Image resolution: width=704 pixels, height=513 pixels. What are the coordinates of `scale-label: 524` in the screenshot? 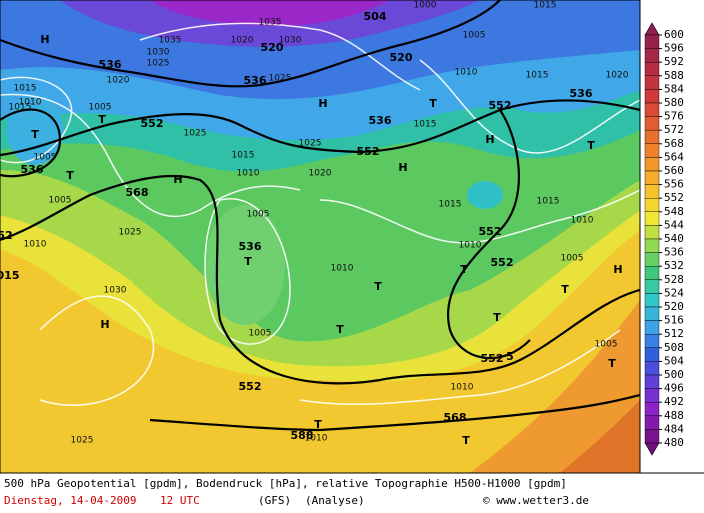 It's located at (674, 292).